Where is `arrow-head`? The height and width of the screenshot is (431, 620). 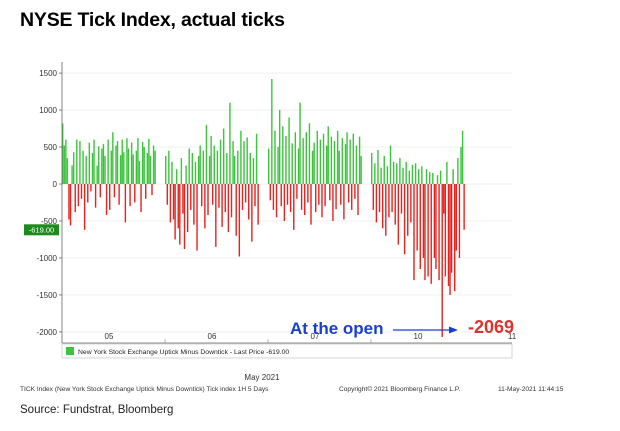
arrow-head is located at coordinates (453, 330).